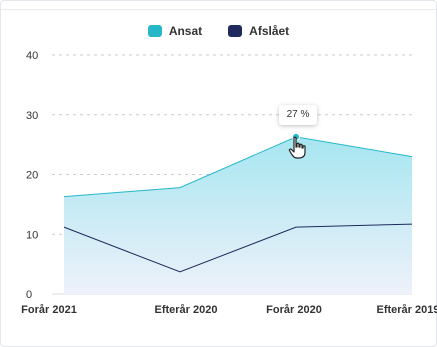 This screenshot has height=347, width=437. Describe the element at coordinates (235, 31) in the screenshot. I see `legend-swatch-afslaaet` at that location.